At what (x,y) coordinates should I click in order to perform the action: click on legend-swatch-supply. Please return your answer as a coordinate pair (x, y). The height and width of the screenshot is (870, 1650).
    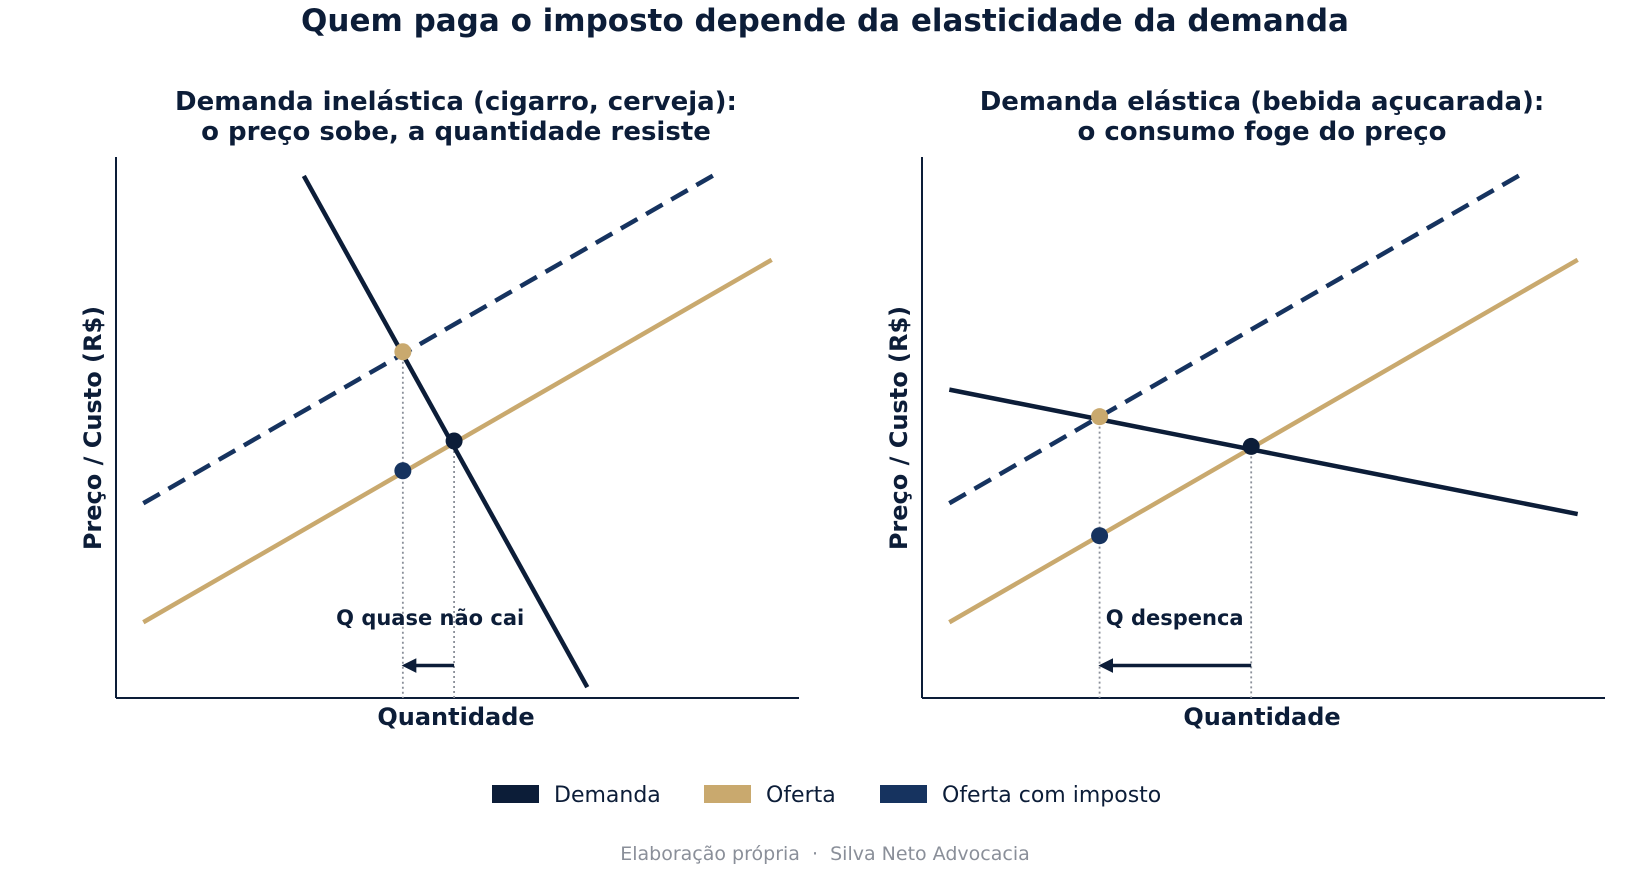
    Looking at the image, I should click on (727, 794).